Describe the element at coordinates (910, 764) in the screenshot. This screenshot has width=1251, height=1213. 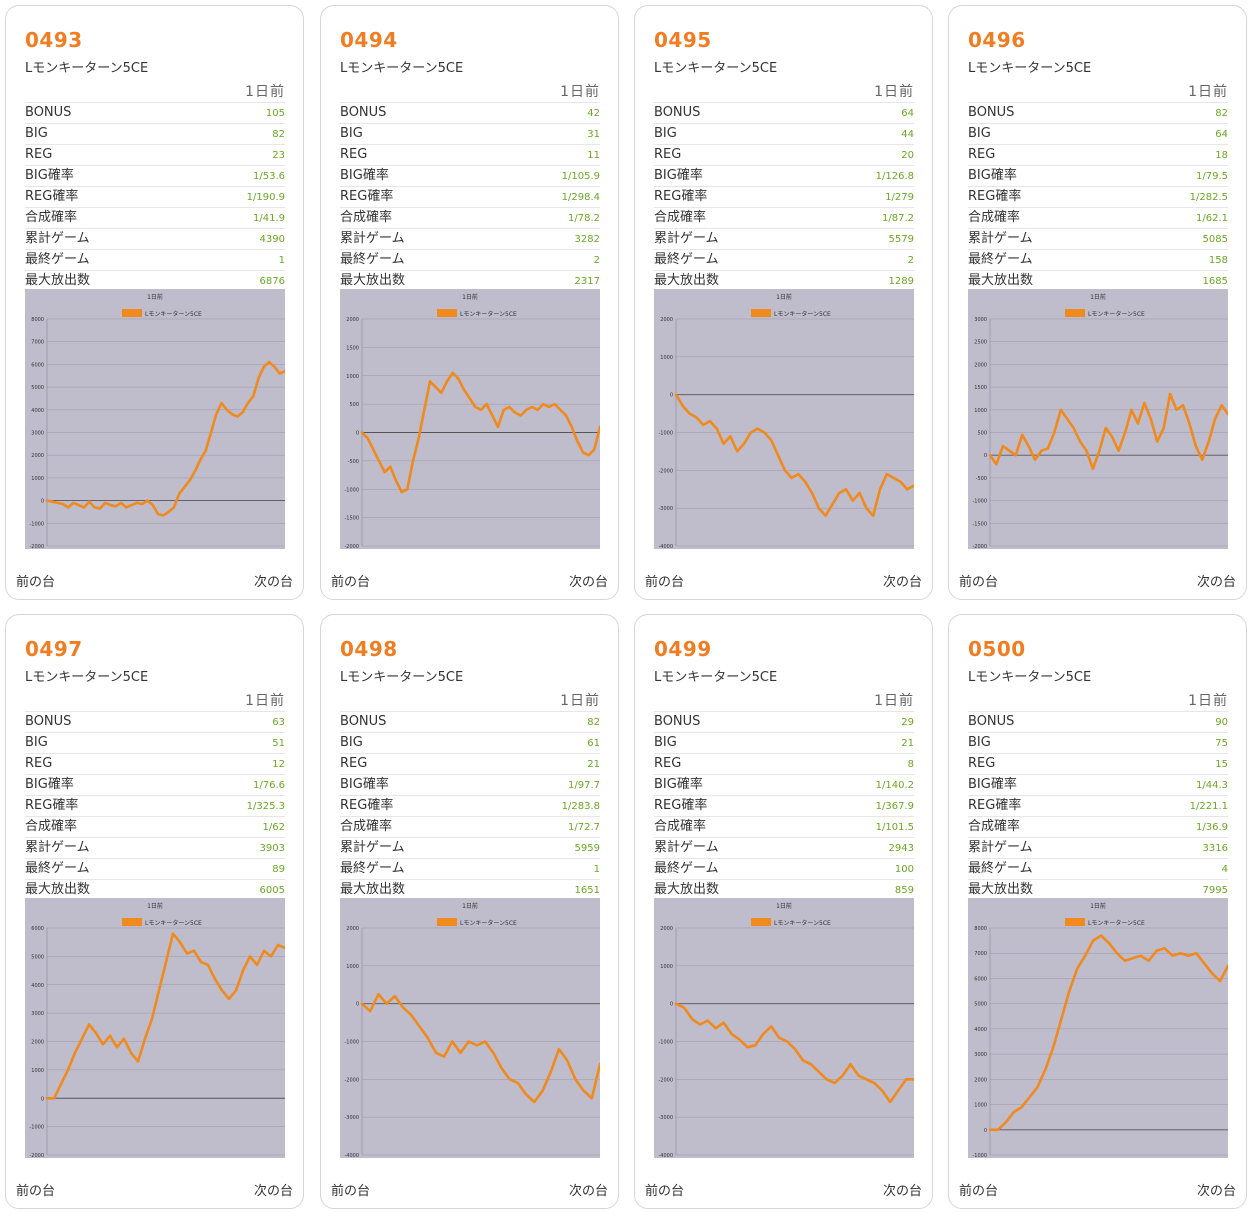
I see `stat-value: 8` at that location.